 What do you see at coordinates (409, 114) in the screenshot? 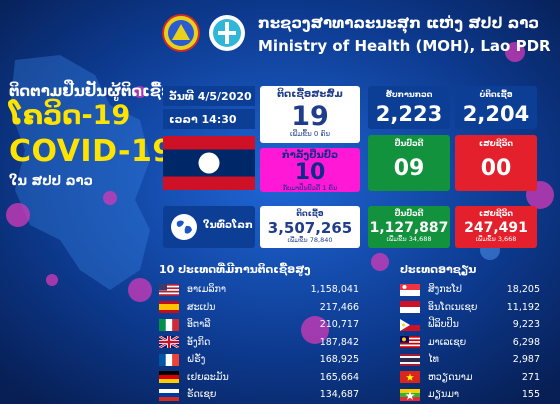
I see `tested-value: 2,223` at bounding box center [409, 114].